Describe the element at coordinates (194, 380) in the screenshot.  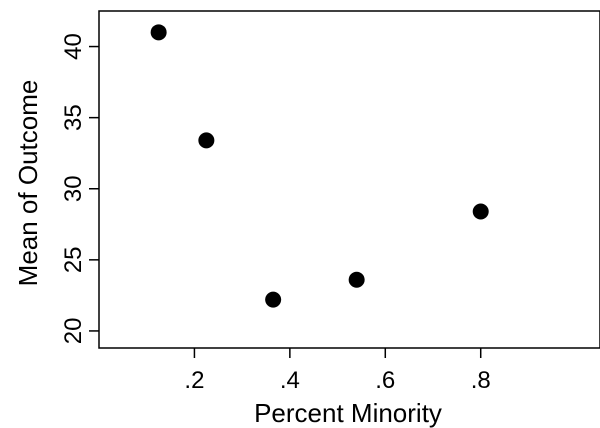
I see `x-tick-label: .2` at that location.